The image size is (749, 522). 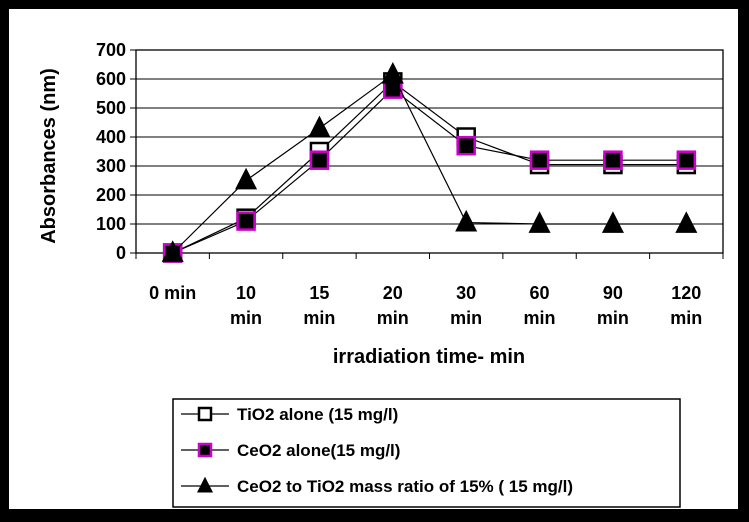 I want to click on y-tick-label: 600, so click(x=111, y=79).